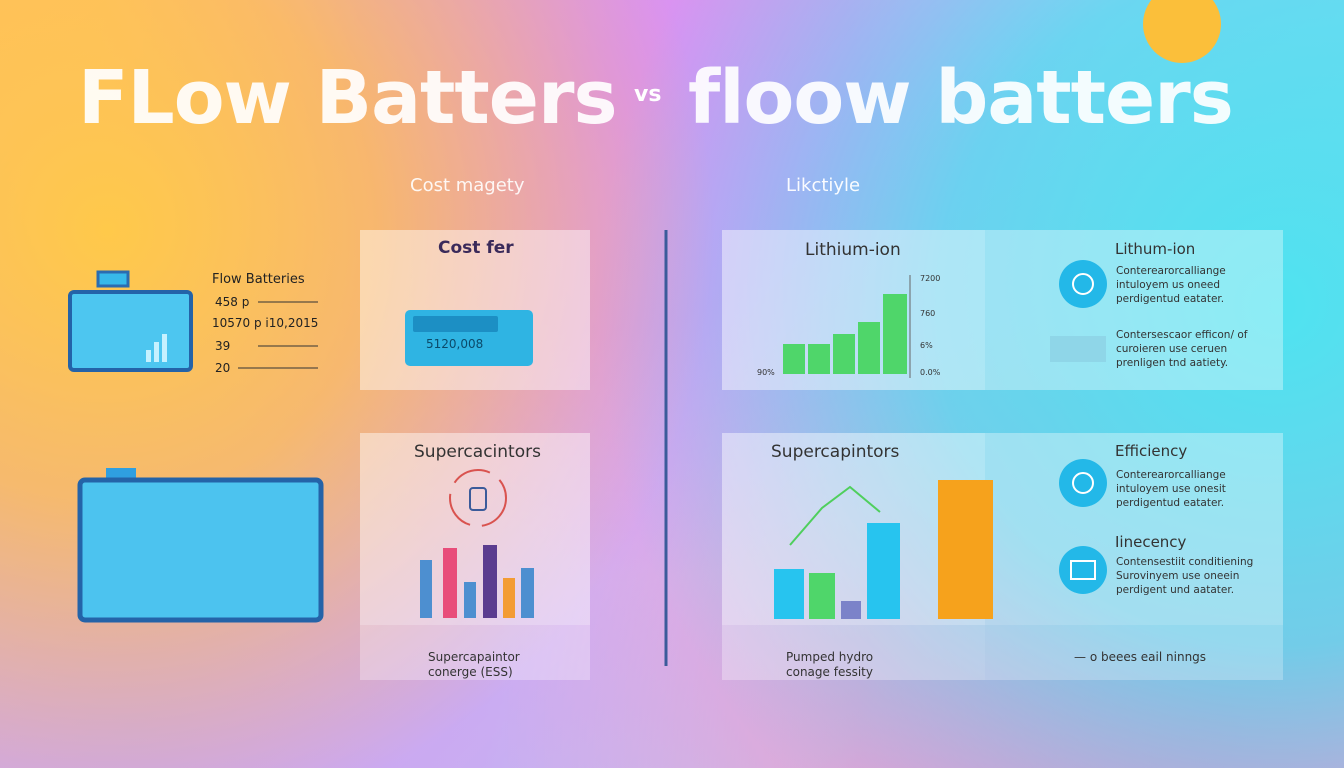  What do you see at coordinates (470, 672) in the screenshot?
I see `panel-footer: conerge (ESS)` at bounding box center [470, 672].